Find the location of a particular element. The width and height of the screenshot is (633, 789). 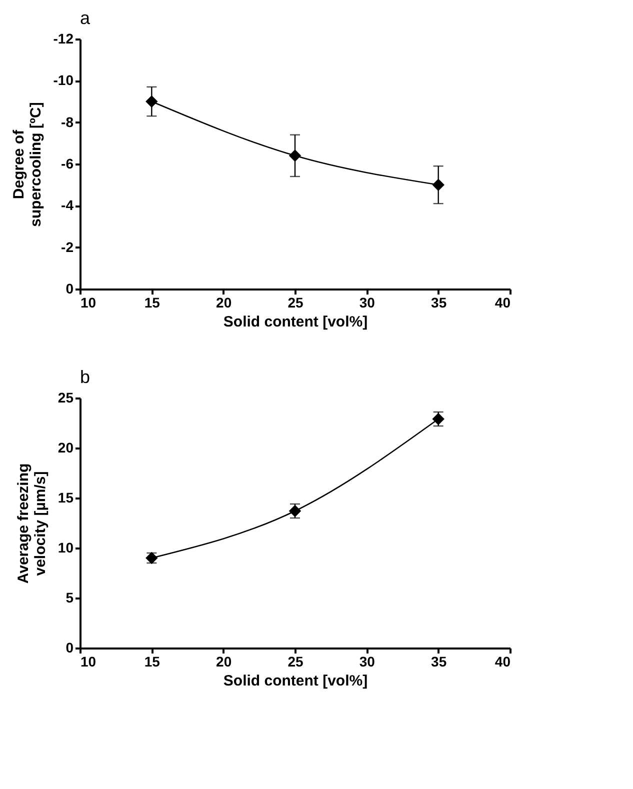

y-axis-title: Degree of supercooling [ºC] is located at coordinates (27, 164).